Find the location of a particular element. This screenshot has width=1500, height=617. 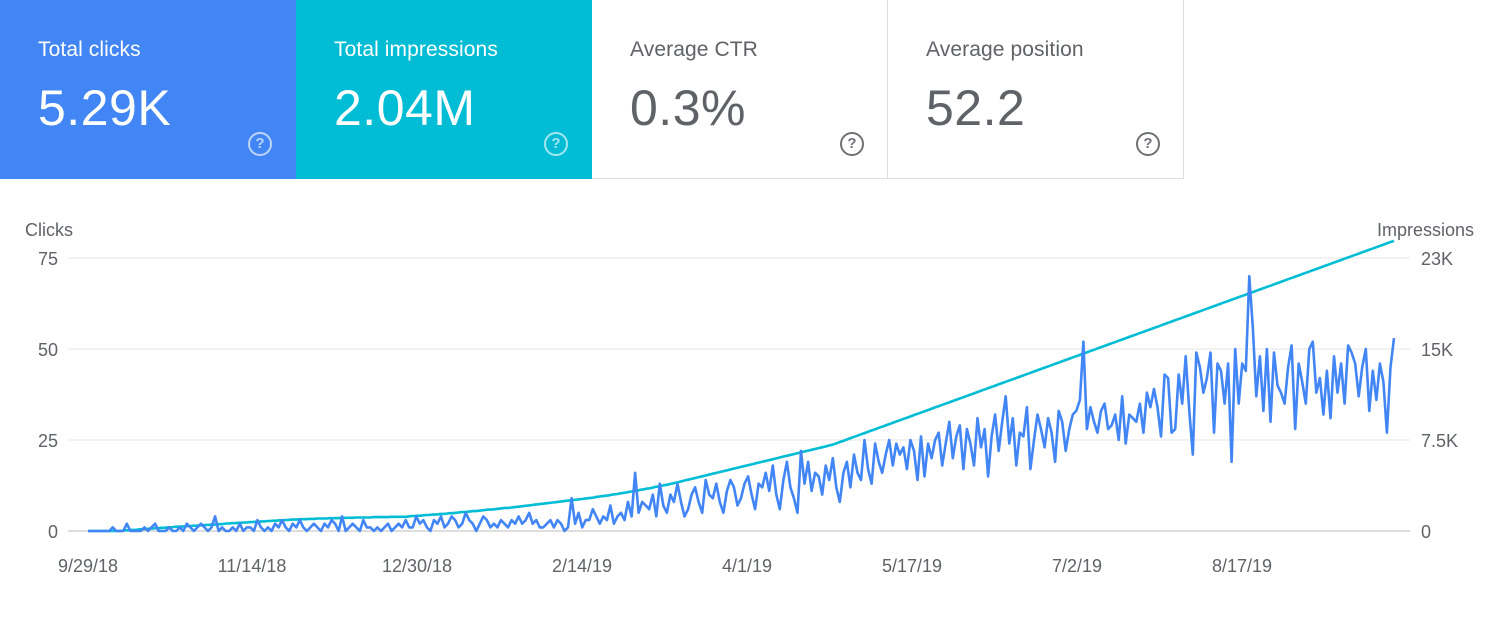

x-tick-label: 4/1/19 is located at coordinates (747, 566).